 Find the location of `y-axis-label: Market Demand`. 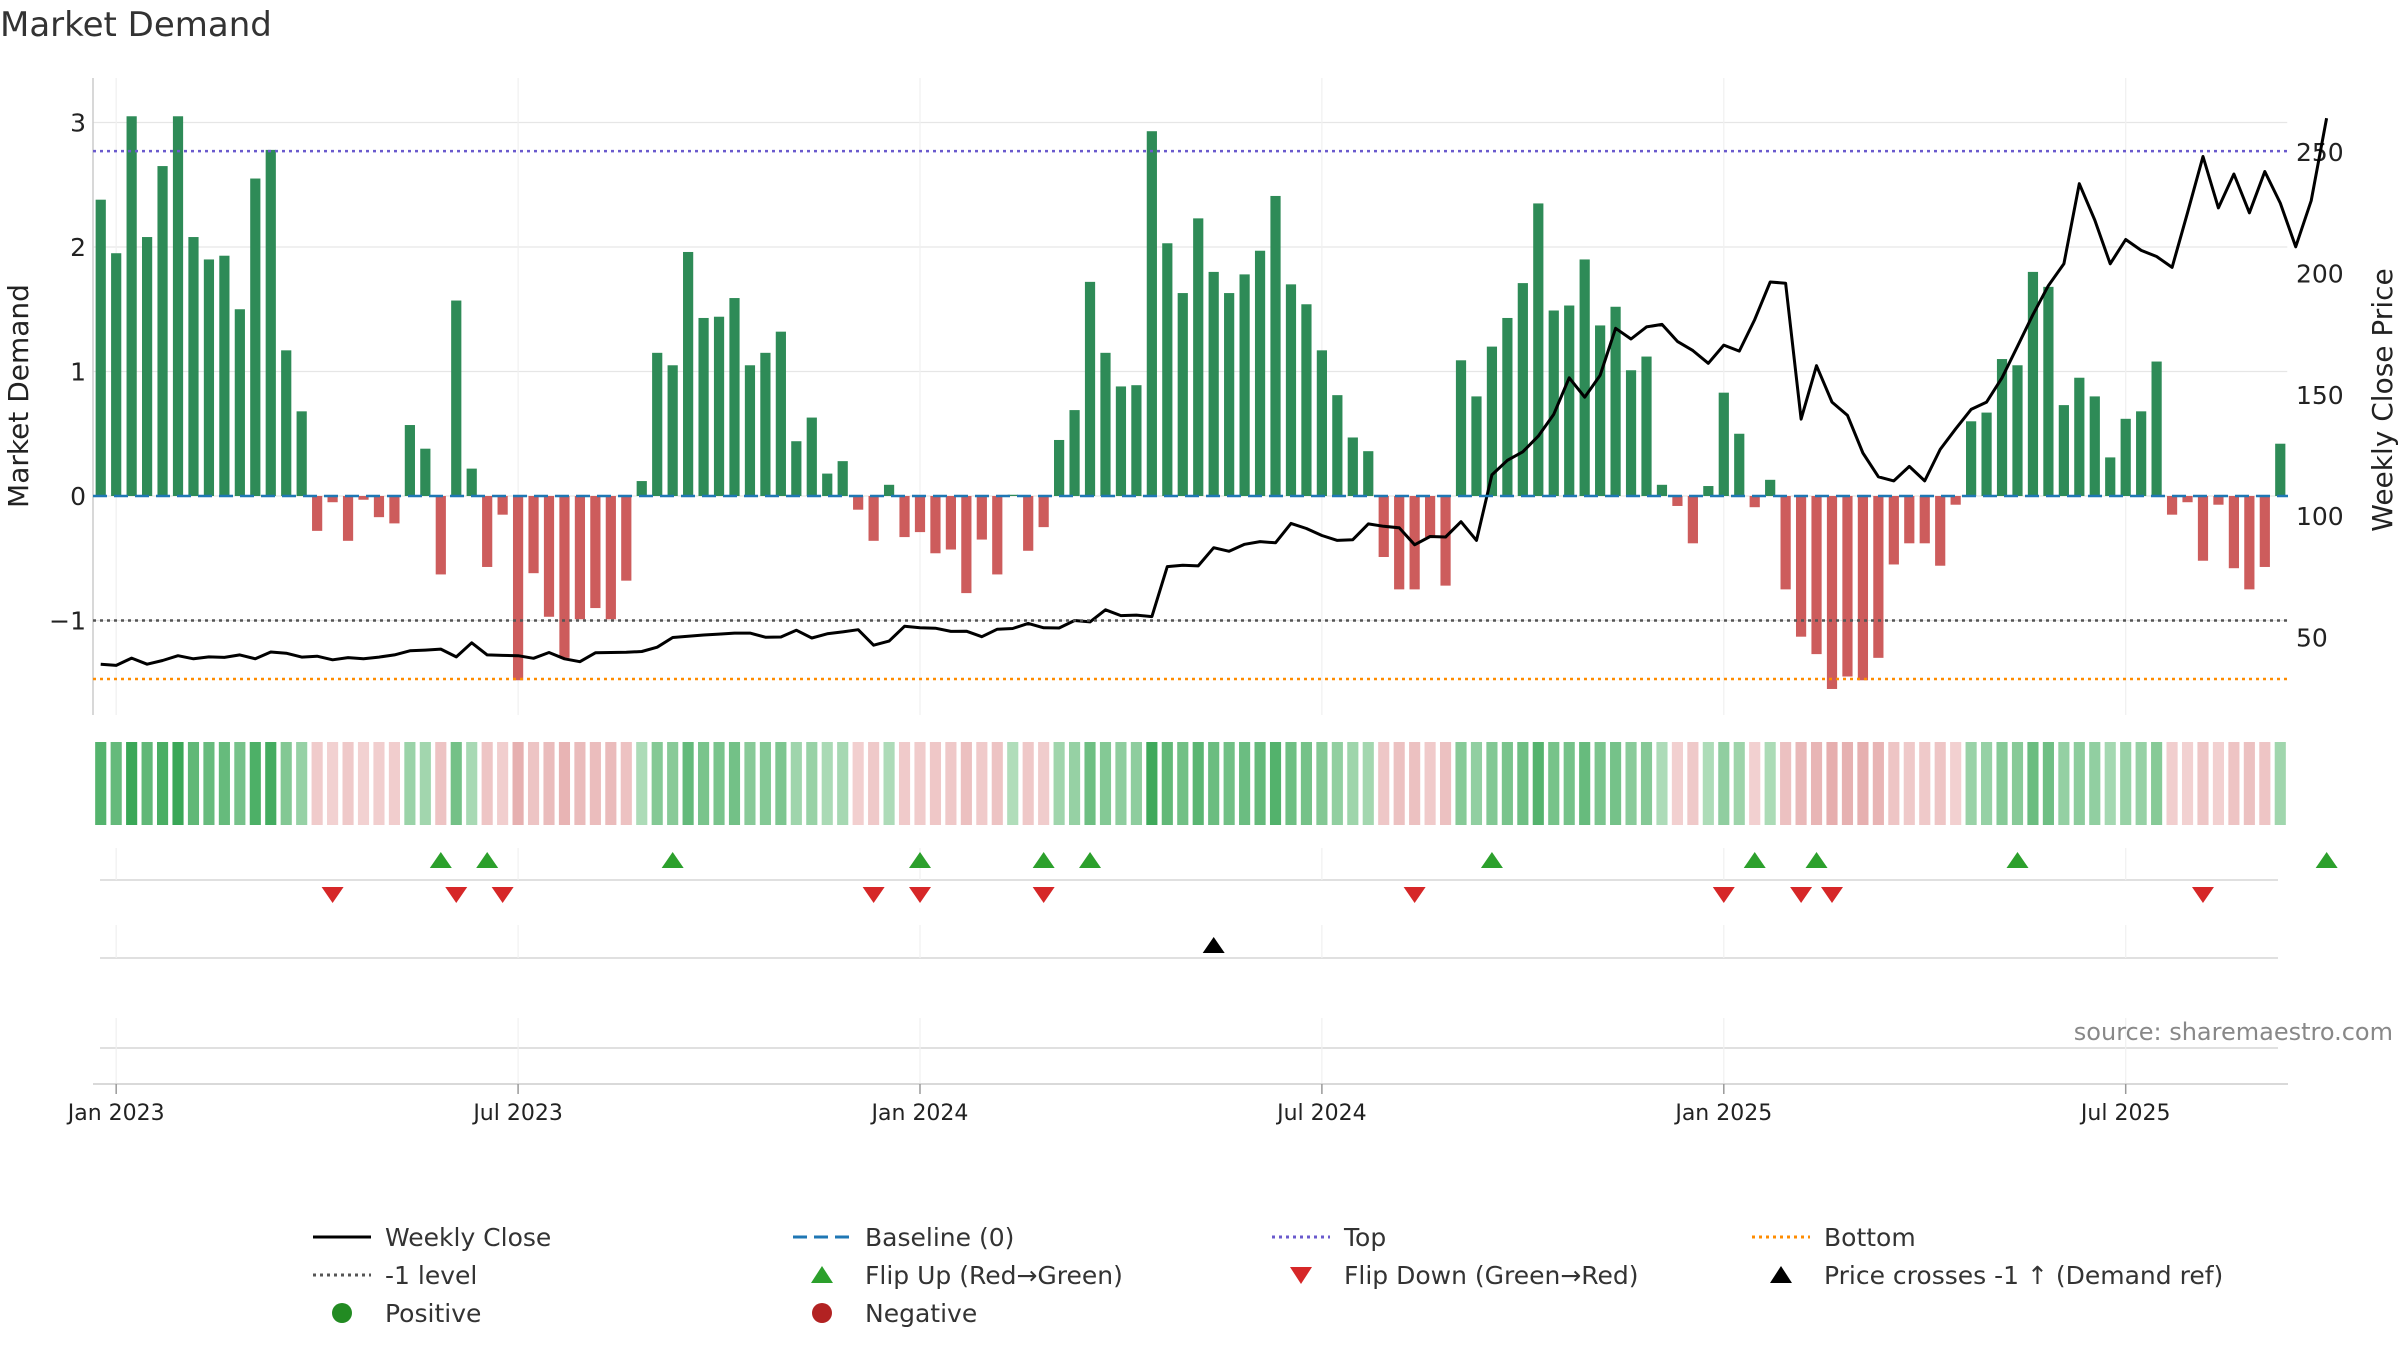

y-axis-label: Market Demand is located at coordinates (18, 396).